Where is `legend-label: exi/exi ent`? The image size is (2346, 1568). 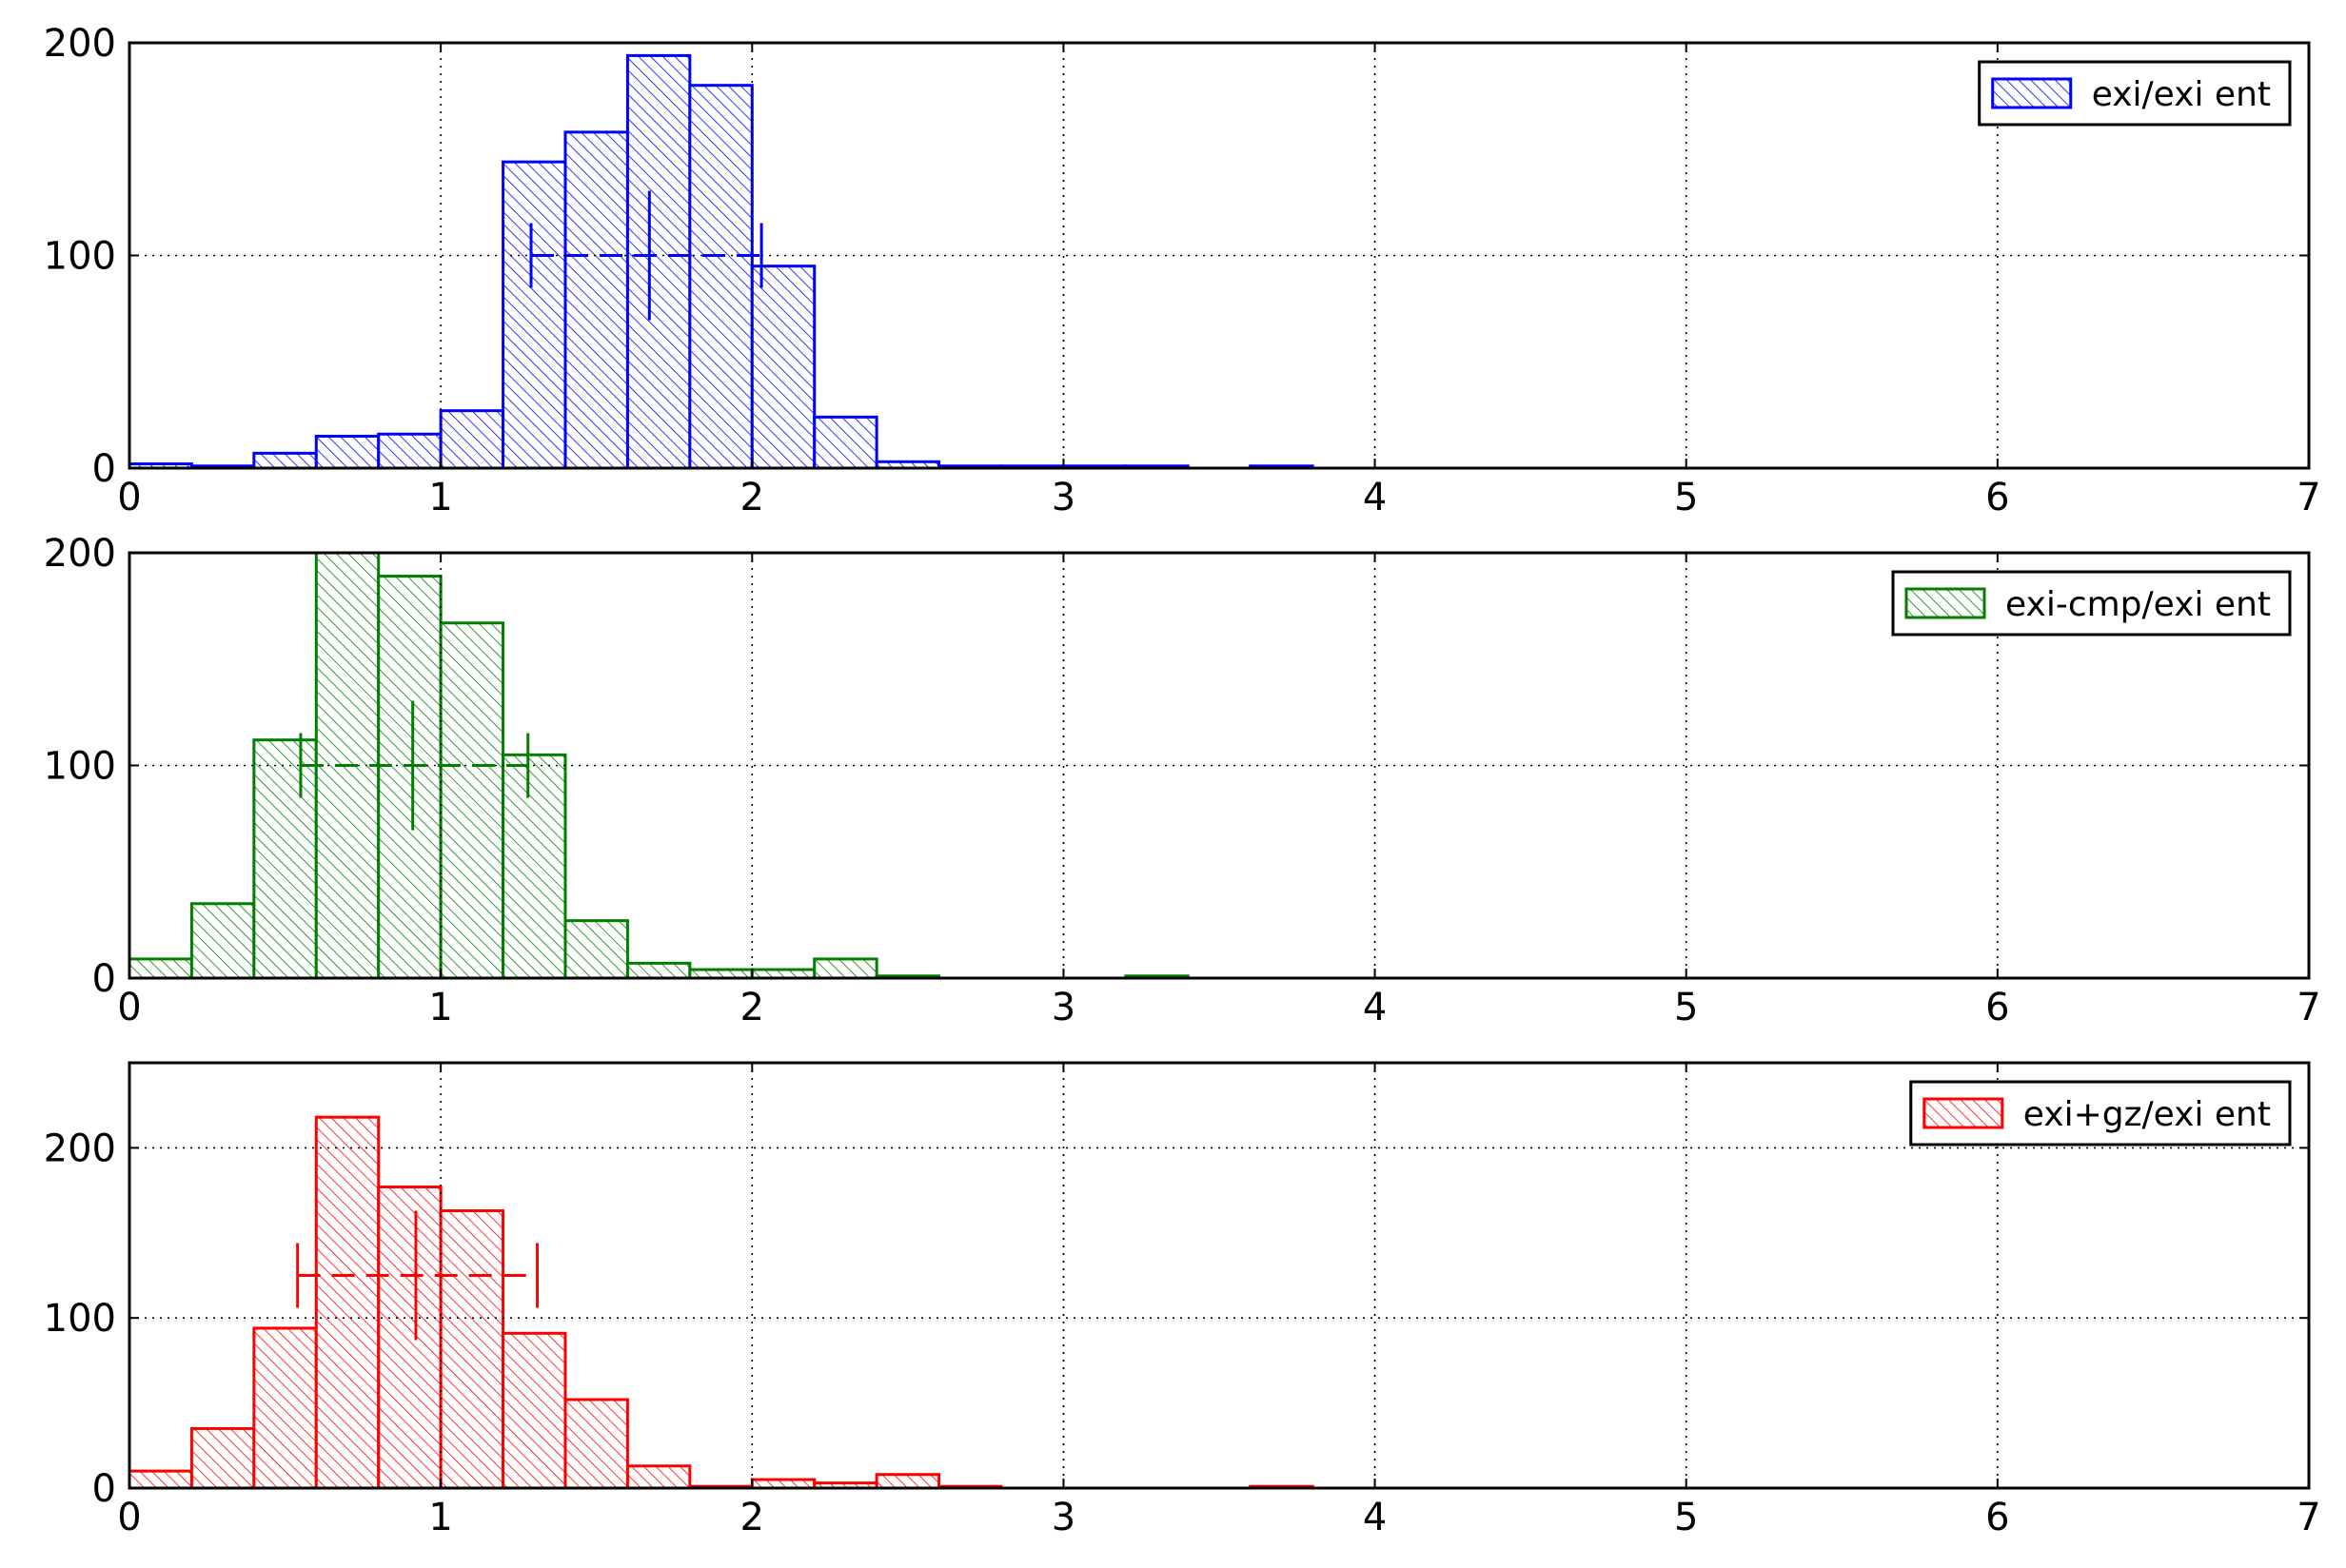
legend-label: exi/exi ent is located at coordinates (2182, 94).